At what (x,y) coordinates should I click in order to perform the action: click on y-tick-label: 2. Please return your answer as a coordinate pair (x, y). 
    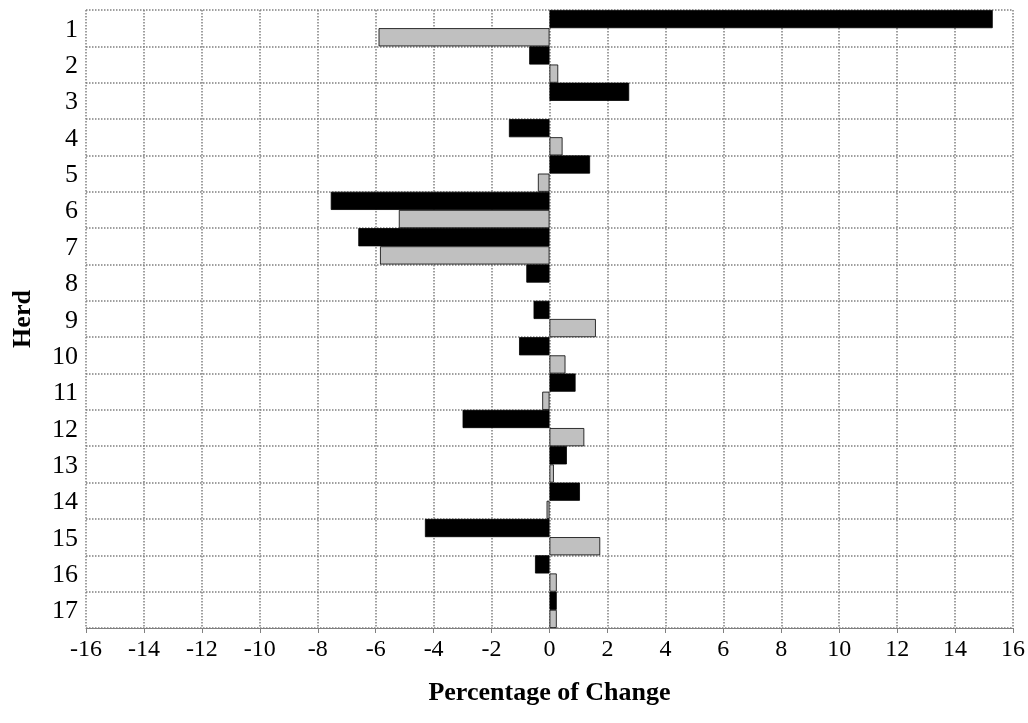
    Looking at the image, I should click on (71, 65).